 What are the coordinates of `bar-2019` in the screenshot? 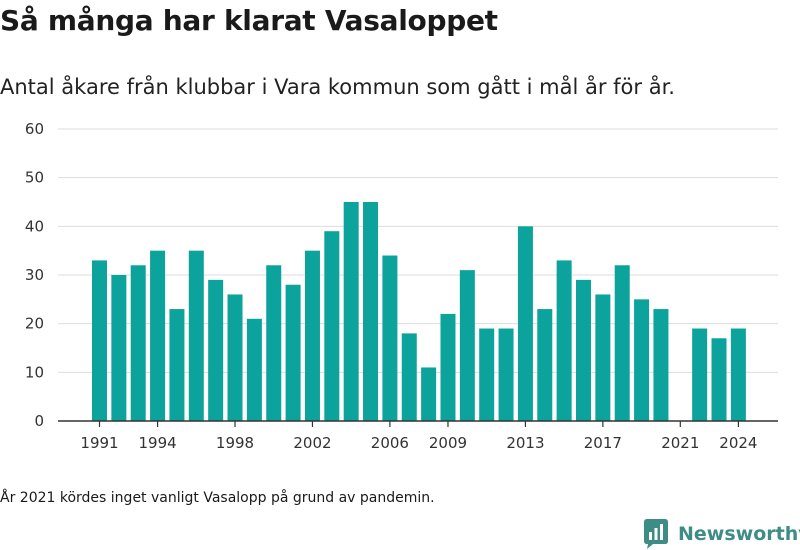 It's located at (642, 360).